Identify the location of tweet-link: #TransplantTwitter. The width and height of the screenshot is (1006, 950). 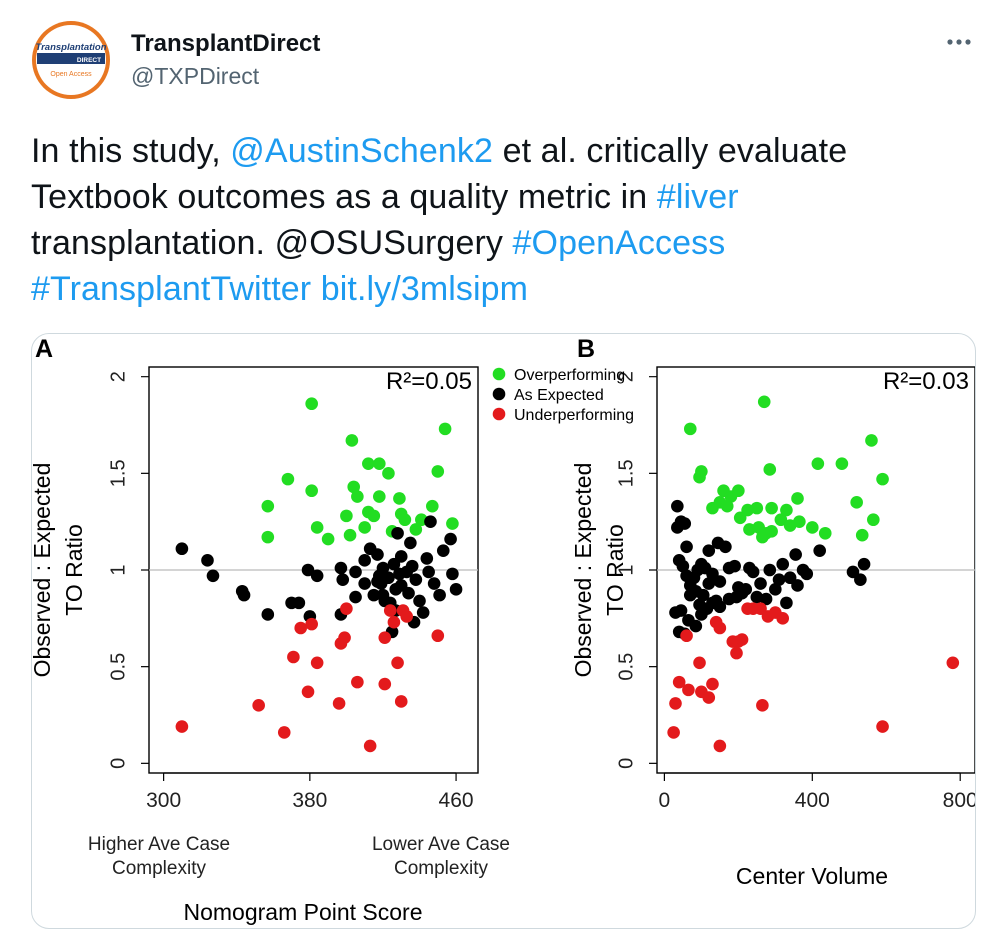
(171, 289).